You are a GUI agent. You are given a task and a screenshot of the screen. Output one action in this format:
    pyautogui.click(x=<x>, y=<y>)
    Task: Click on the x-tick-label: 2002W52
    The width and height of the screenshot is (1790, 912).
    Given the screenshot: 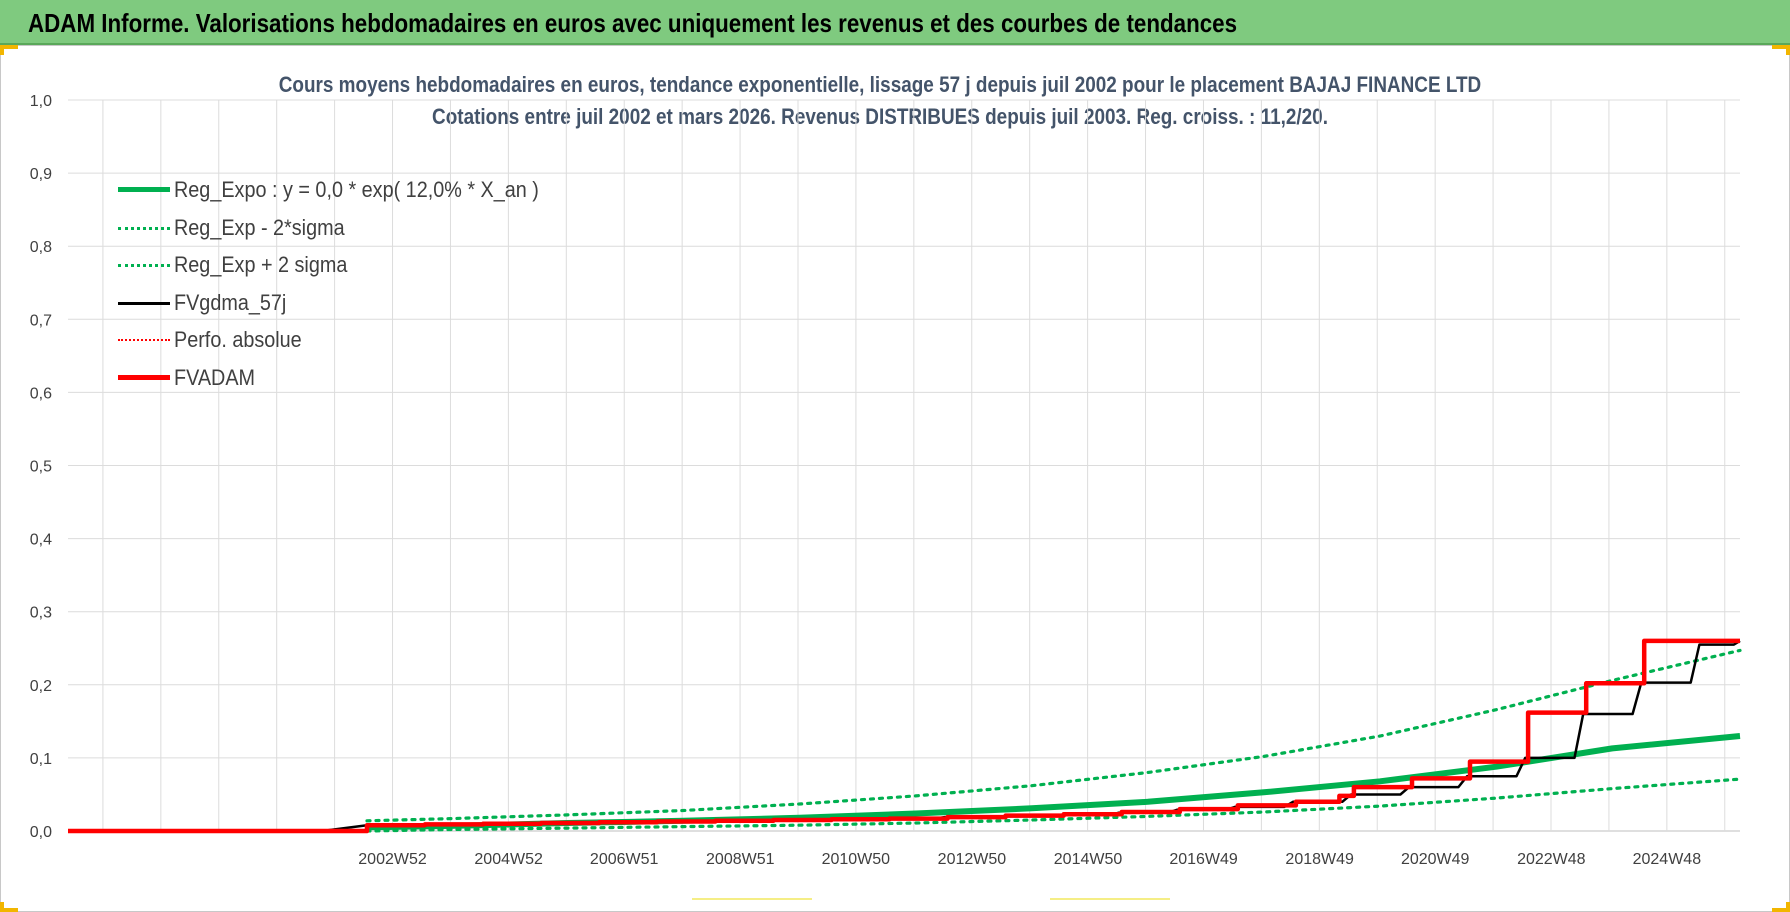 What is the action you would take?
    pyautogui.click(x=392, y=859)
    